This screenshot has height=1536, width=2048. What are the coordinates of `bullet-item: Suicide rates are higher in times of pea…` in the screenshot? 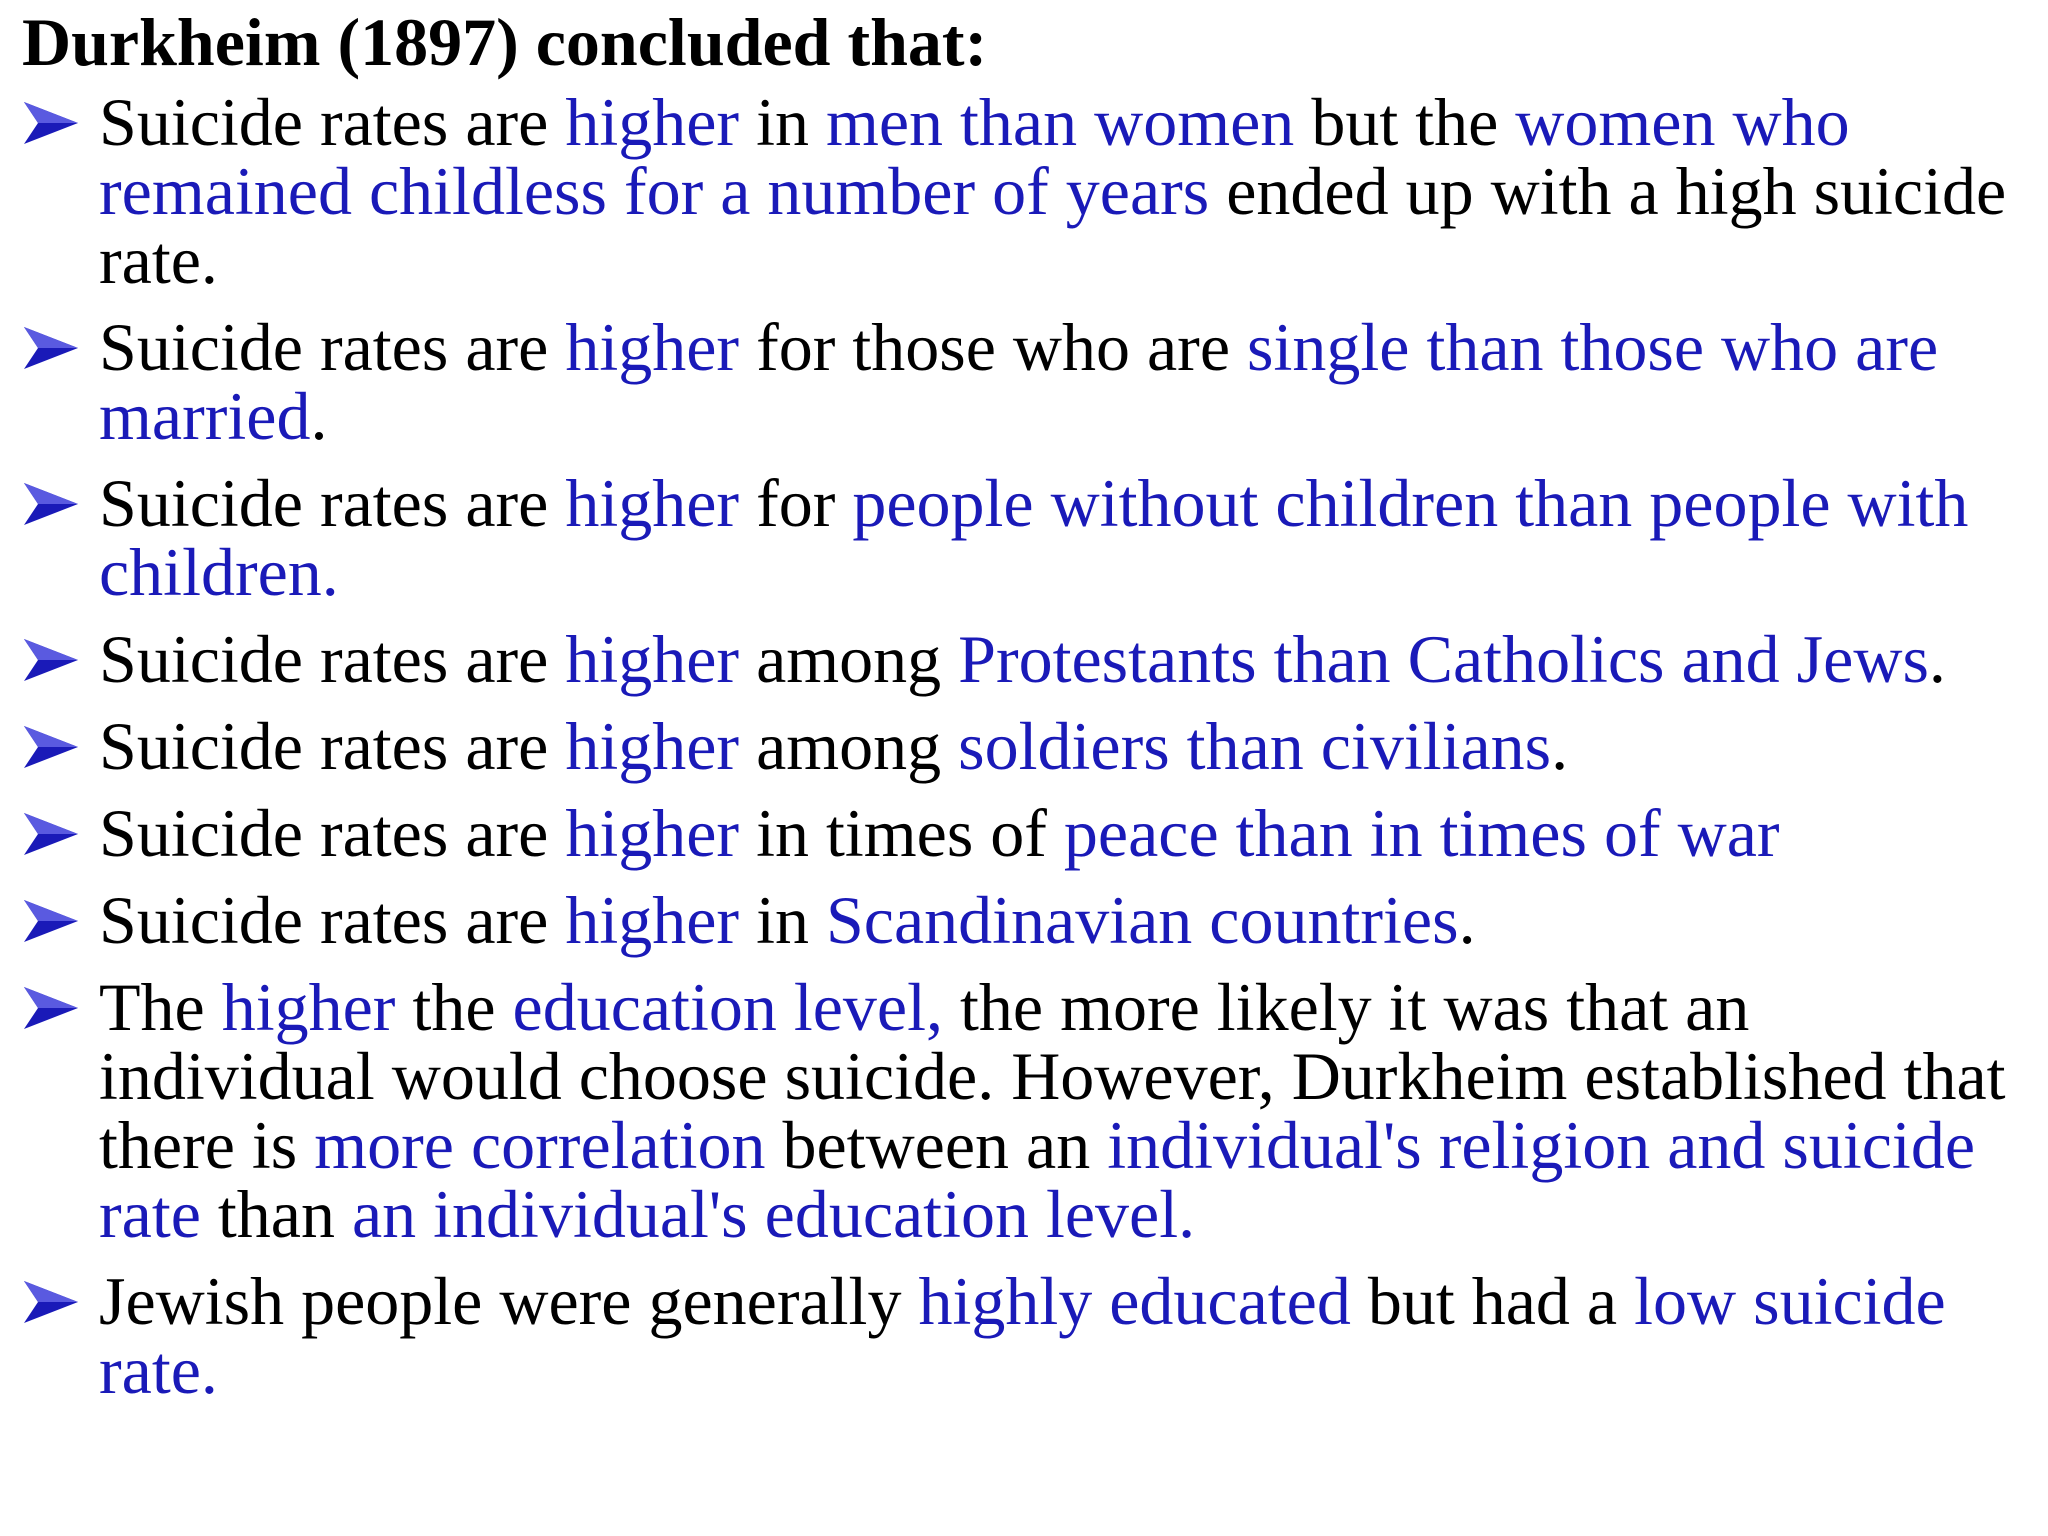 It's located at (1026, 833).